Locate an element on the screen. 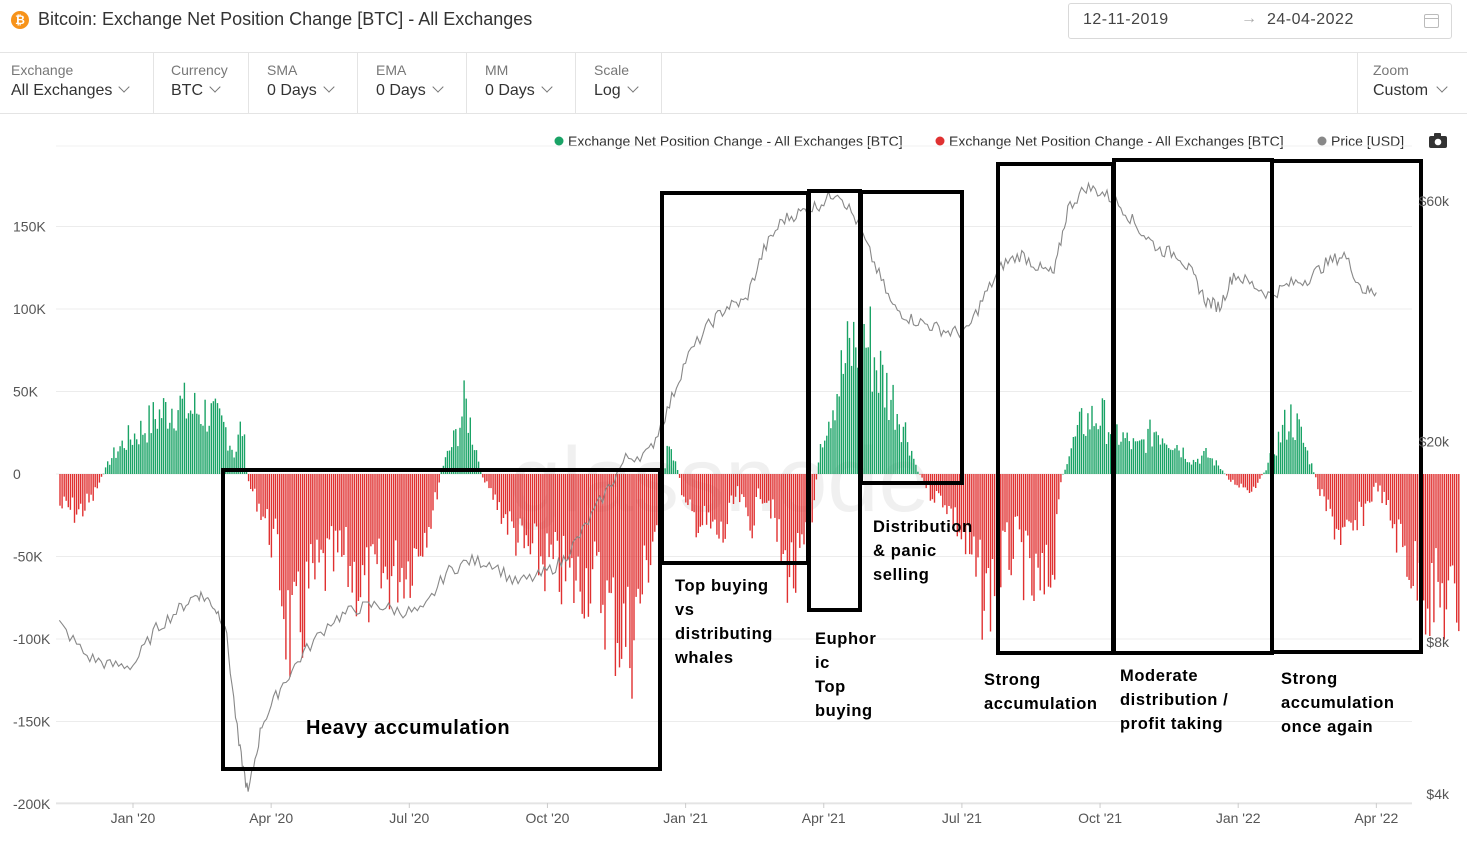  ema-value: 0 Days is located at coordinates (410, 90).